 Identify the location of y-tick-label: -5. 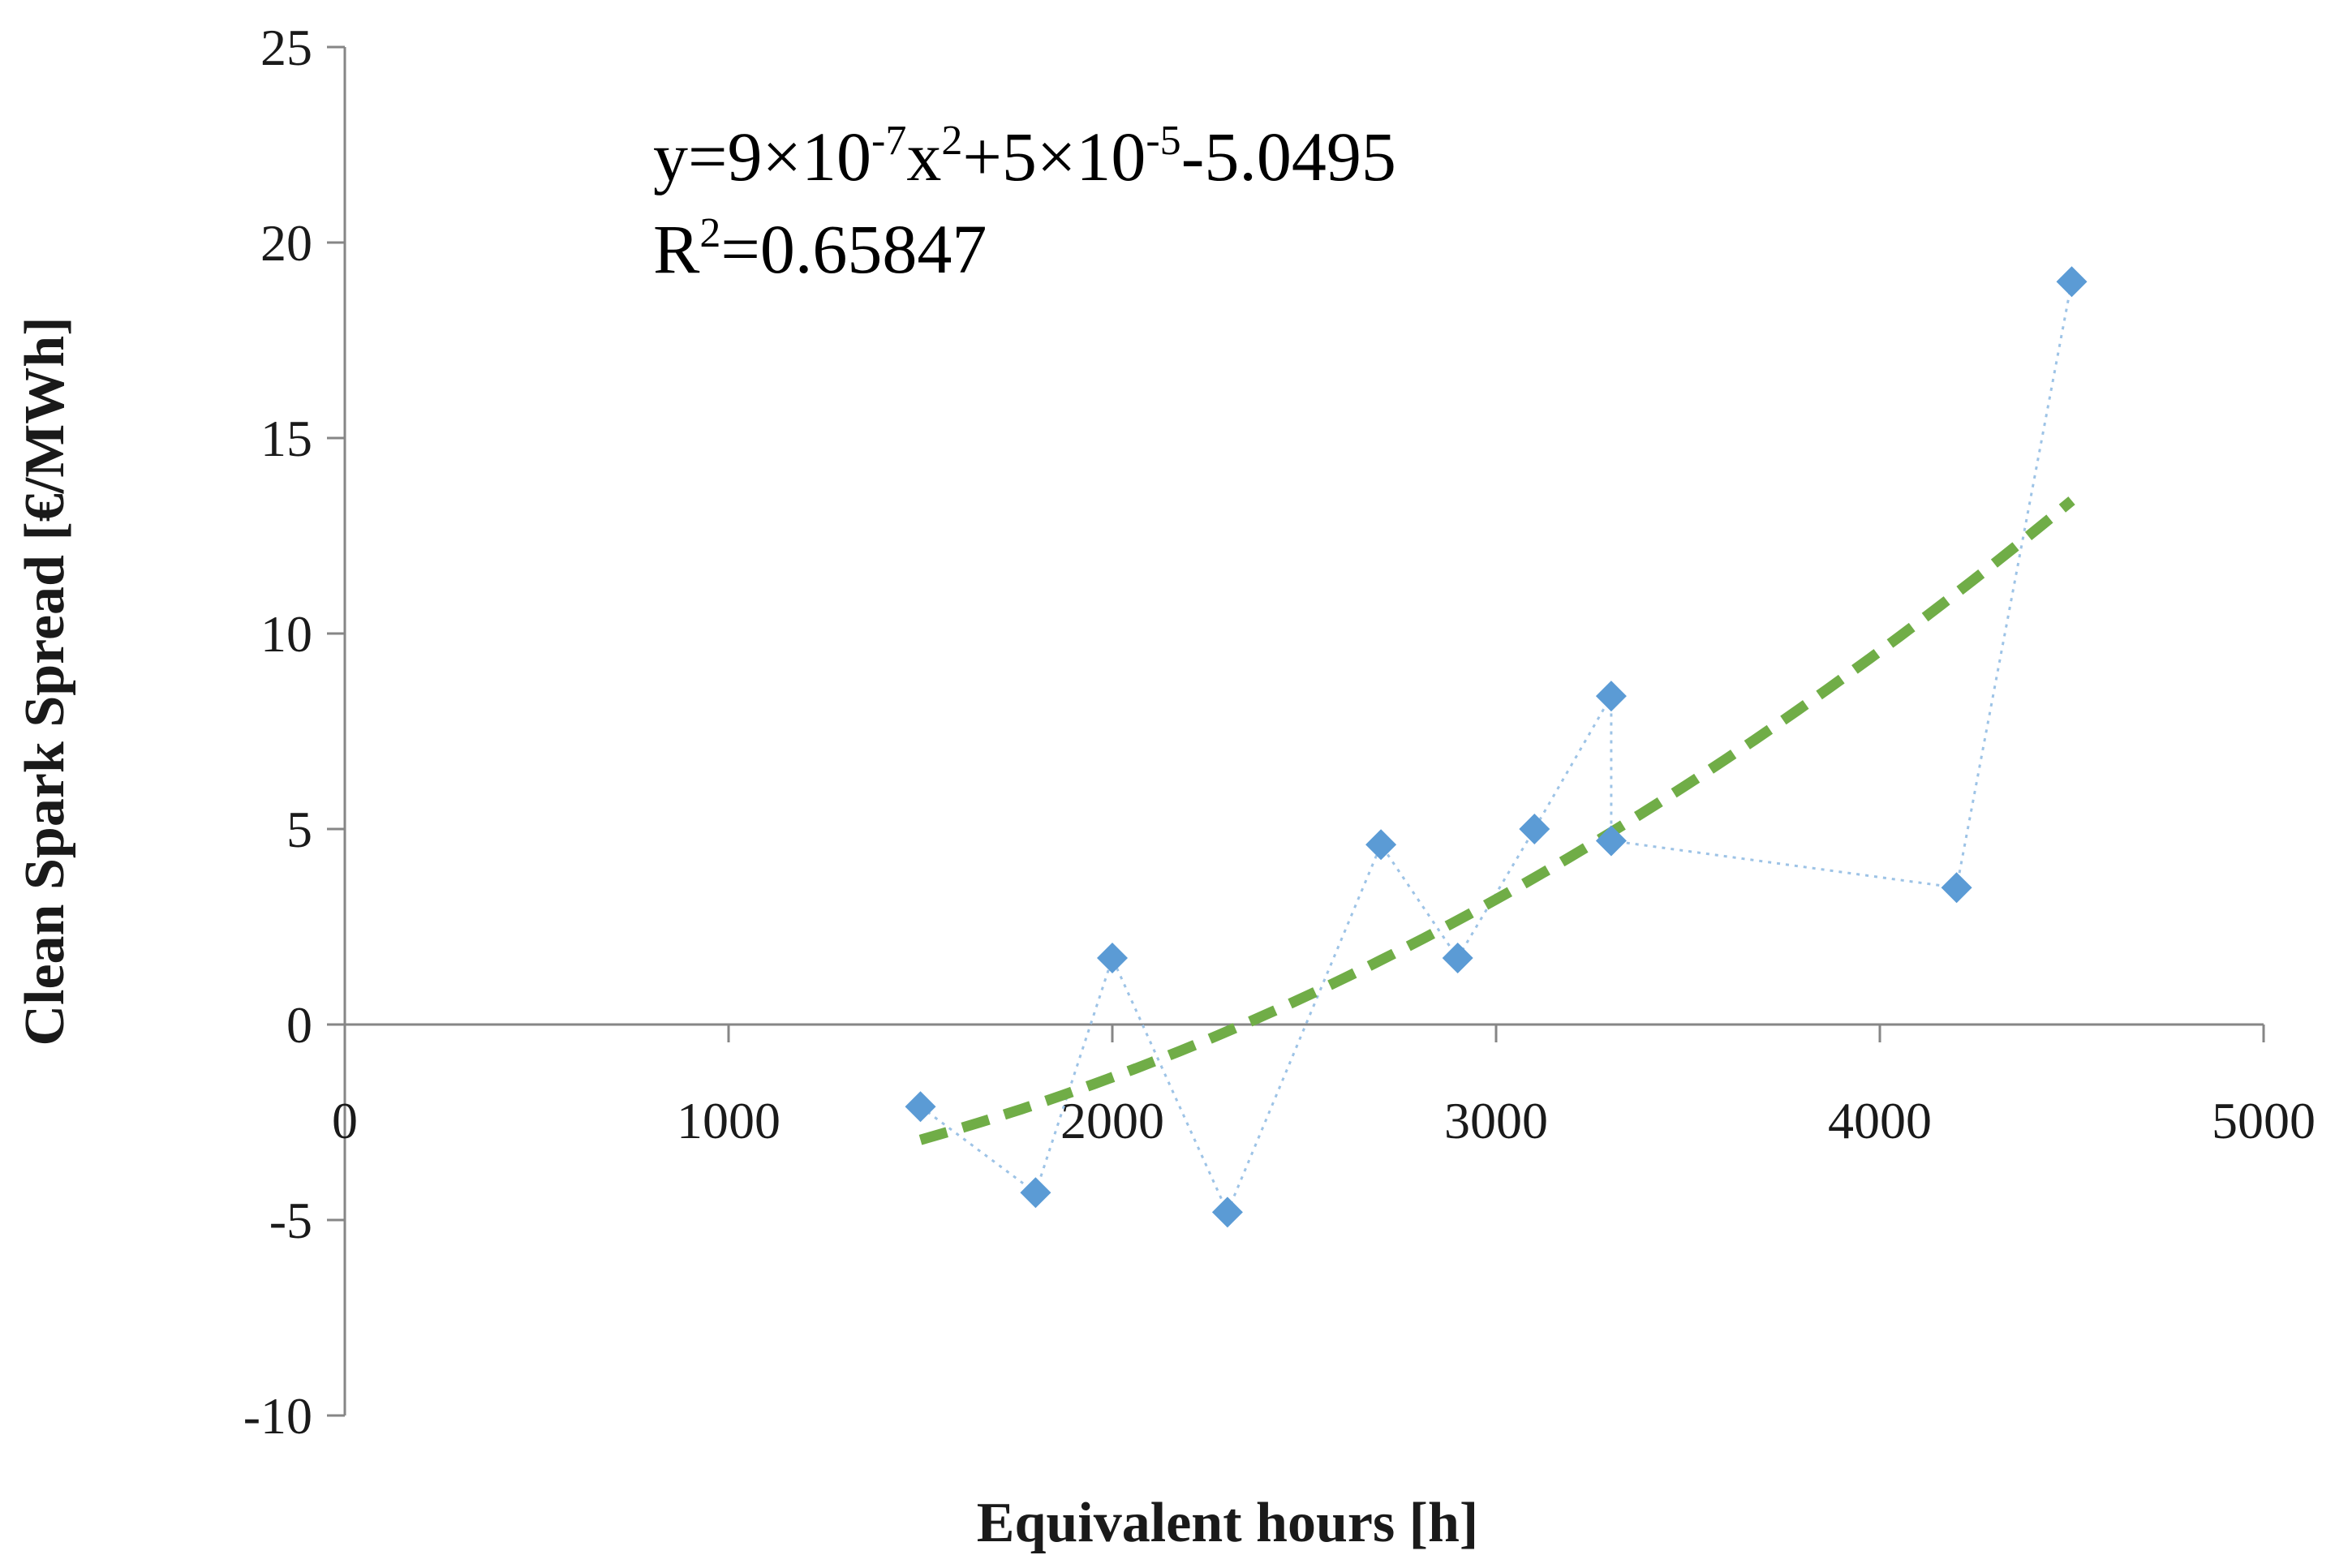
(290, 1220).